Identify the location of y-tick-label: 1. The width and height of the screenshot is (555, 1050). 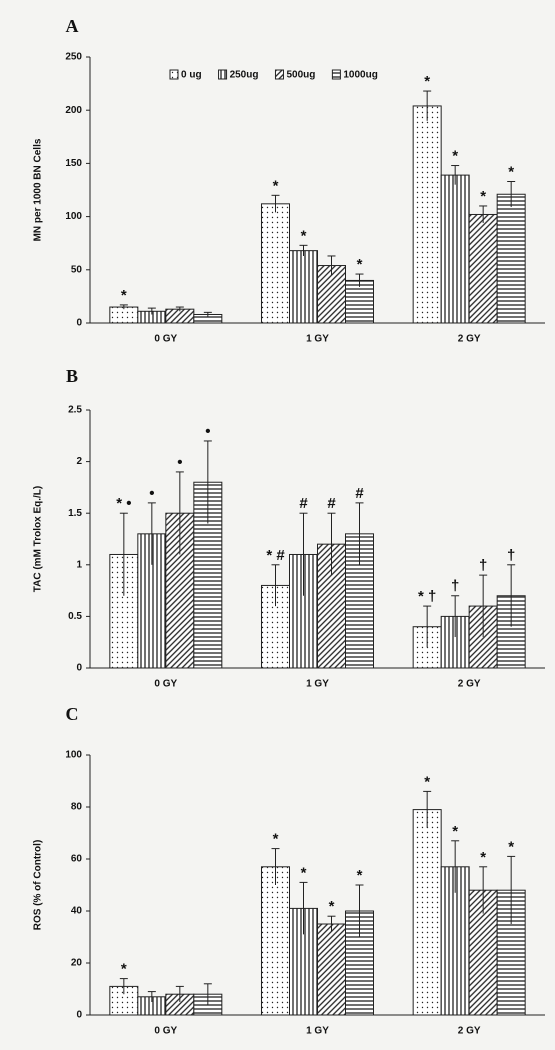
(79, 564).